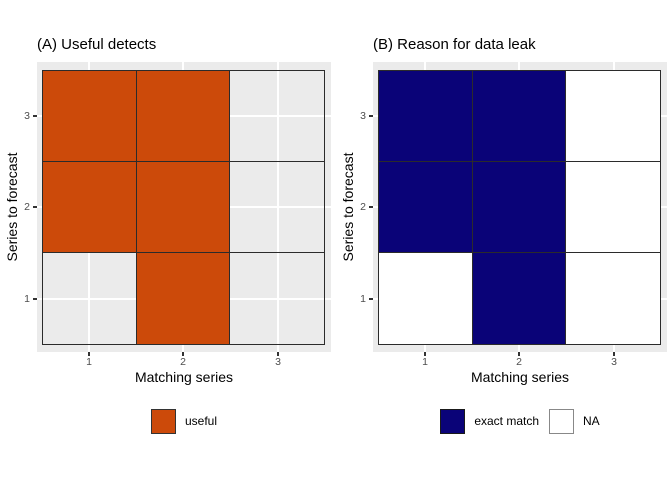 This screenshot has height=480, width=672. What do you see at coordinates (201, 421) in the screenshot?
I see `legend-label-useful: useful` at bounding box center [201, 421].